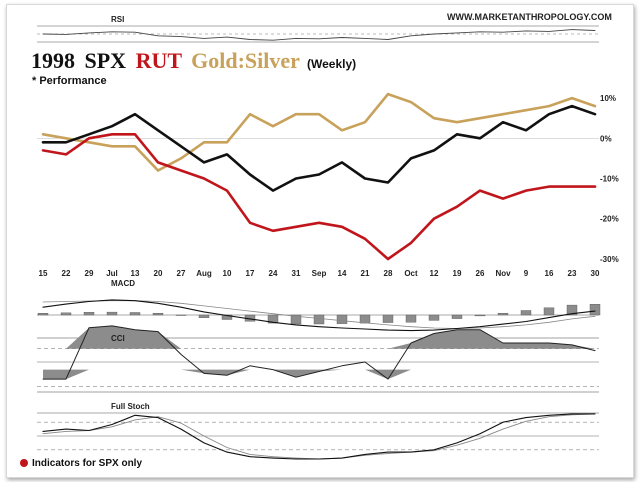 The height and width of the screenshot is (482, 640). I want to click on title-gold-silver: Gold:Silver, so click(245, 60).